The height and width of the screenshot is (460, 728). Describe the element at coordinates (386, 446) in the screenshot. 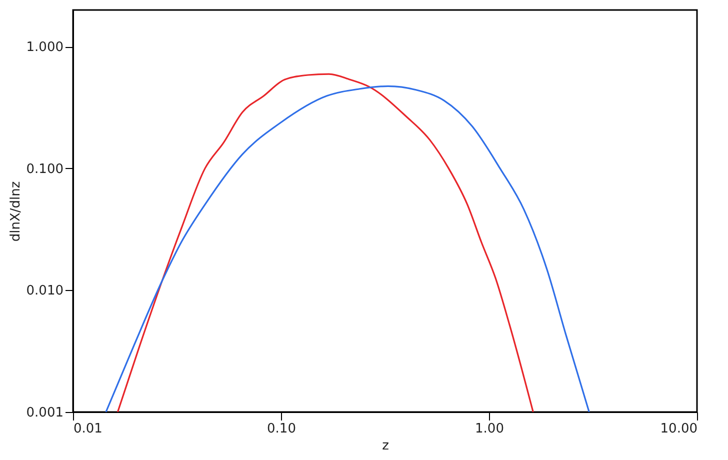

I see `x-axis-title: z` at that location.